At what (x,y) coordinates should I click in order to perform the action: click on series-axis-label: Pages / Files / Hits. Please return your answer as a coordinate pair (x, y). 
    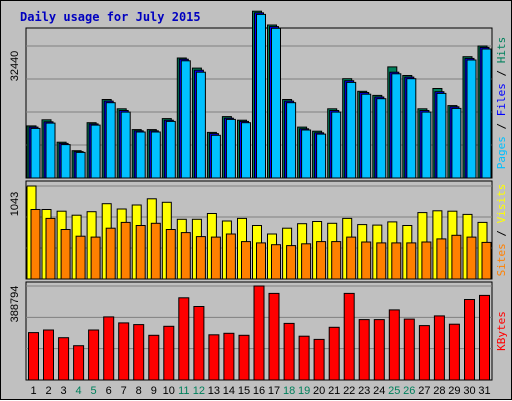
    Looking at the image, I should click on (501, 103).